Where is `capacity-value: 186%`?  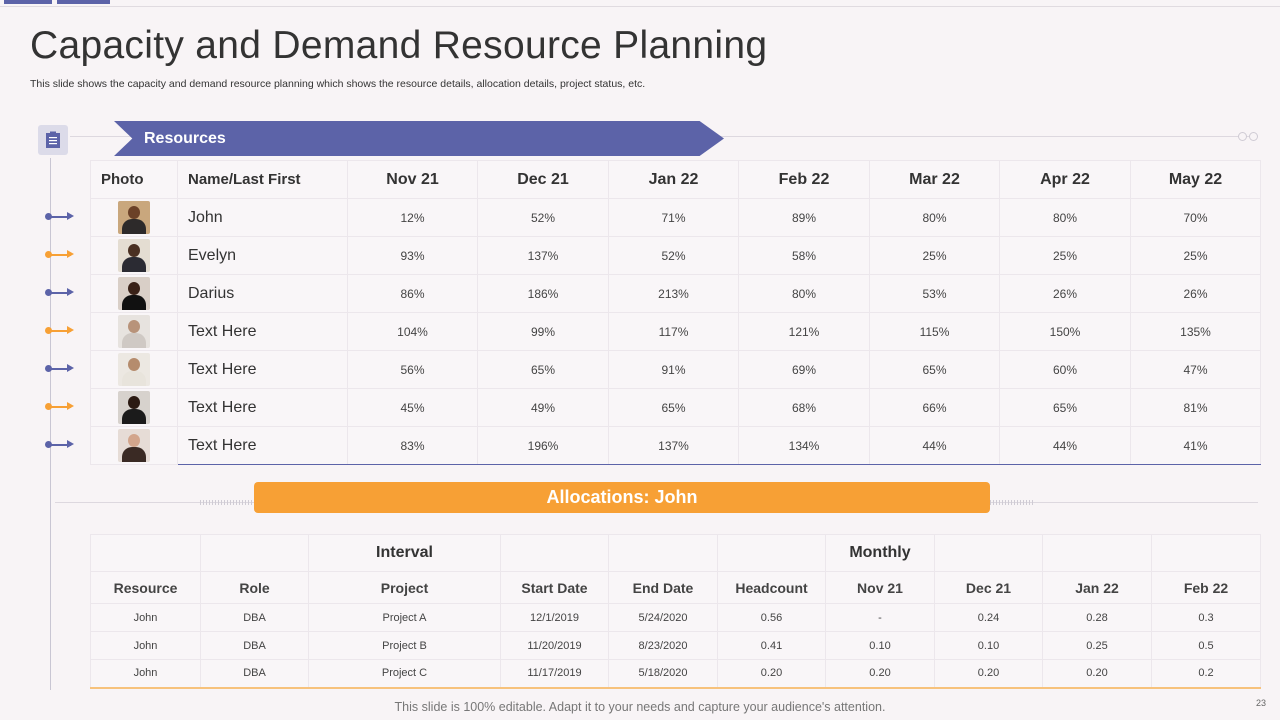 capacity-value: 186% is located at coordinates (543, 293).